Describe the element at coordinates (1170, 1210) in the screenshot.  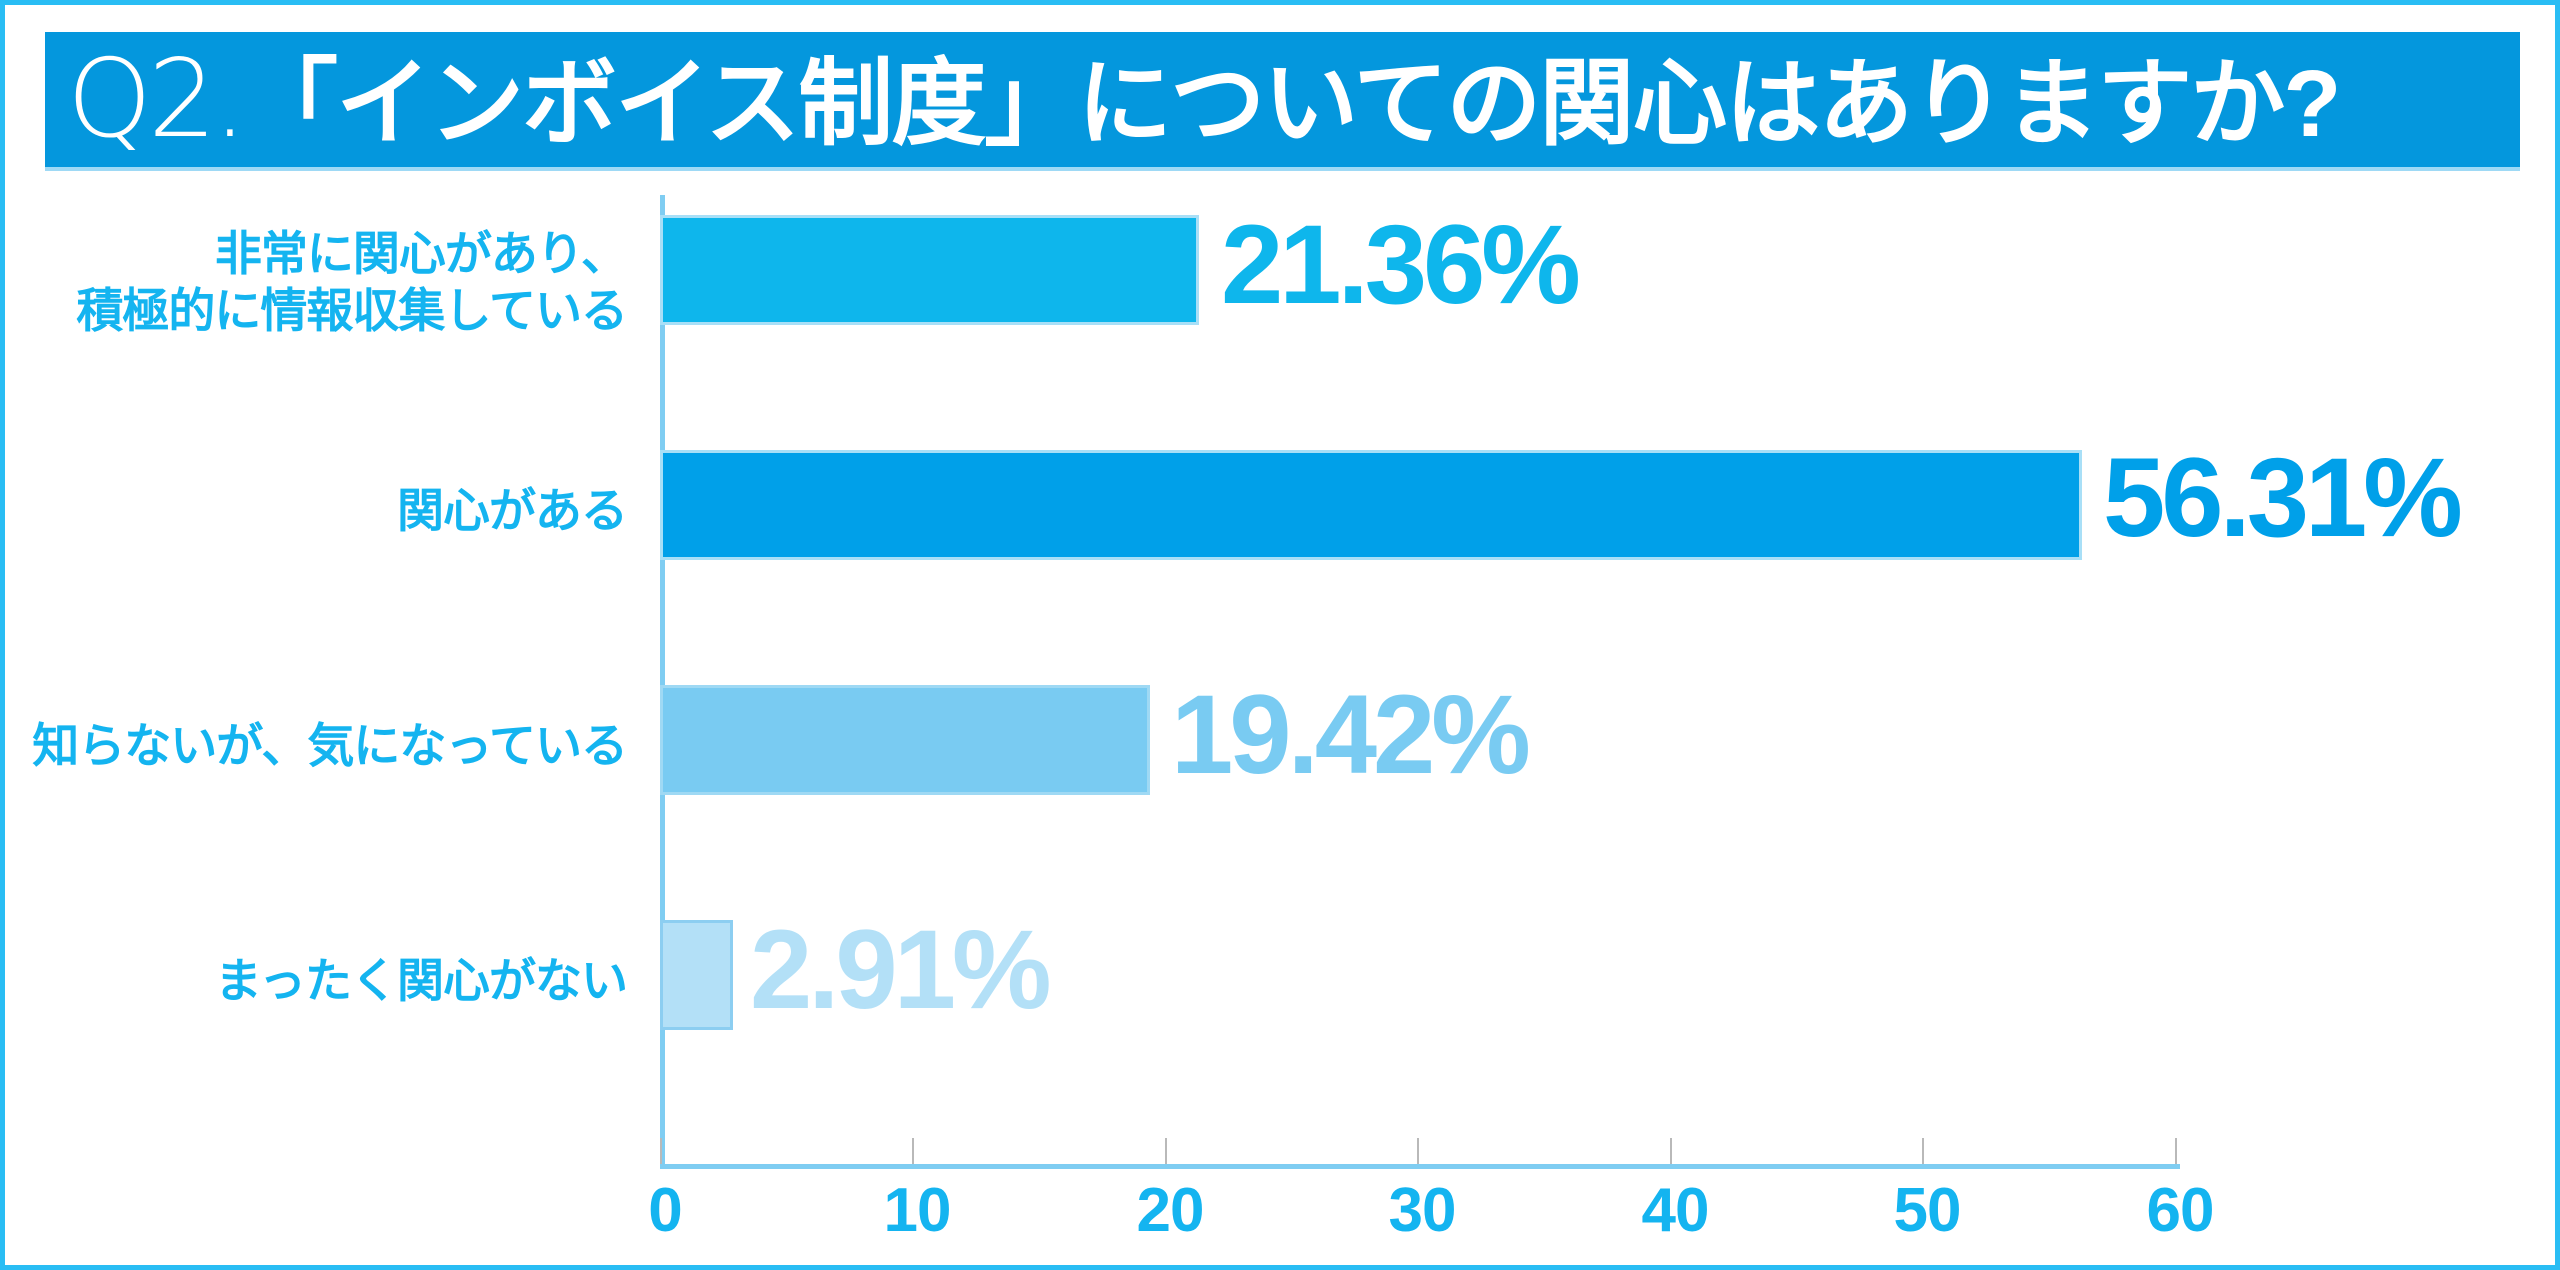
I see `x-axis-tick-label: 20` at that location.